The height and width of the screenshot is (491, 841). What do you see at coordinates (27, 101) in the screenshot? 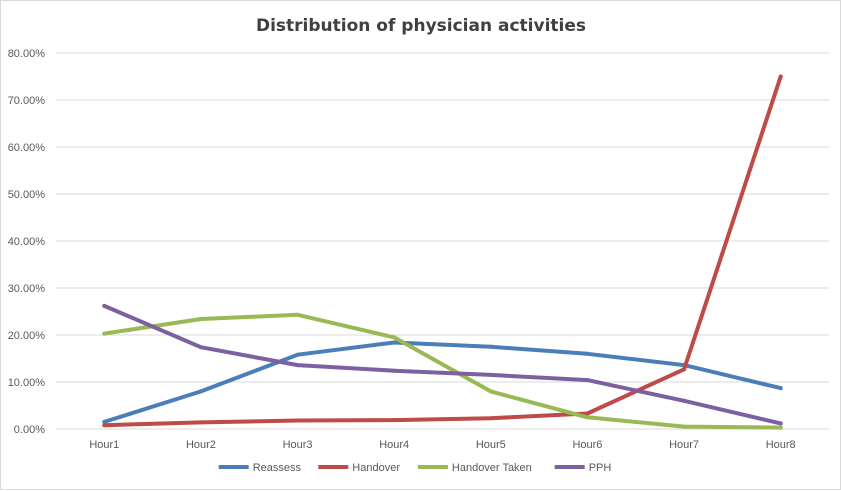
I see `y-tick-label: 70.00%` at bounding box center [27, 101].